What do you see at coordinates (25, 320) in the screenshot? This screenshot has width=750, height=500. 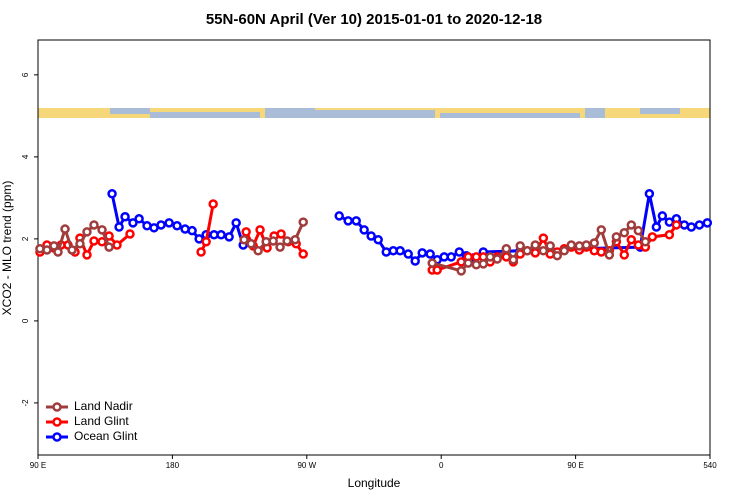 I see `y-tick-label: 0` at bounding box center [25, 320].